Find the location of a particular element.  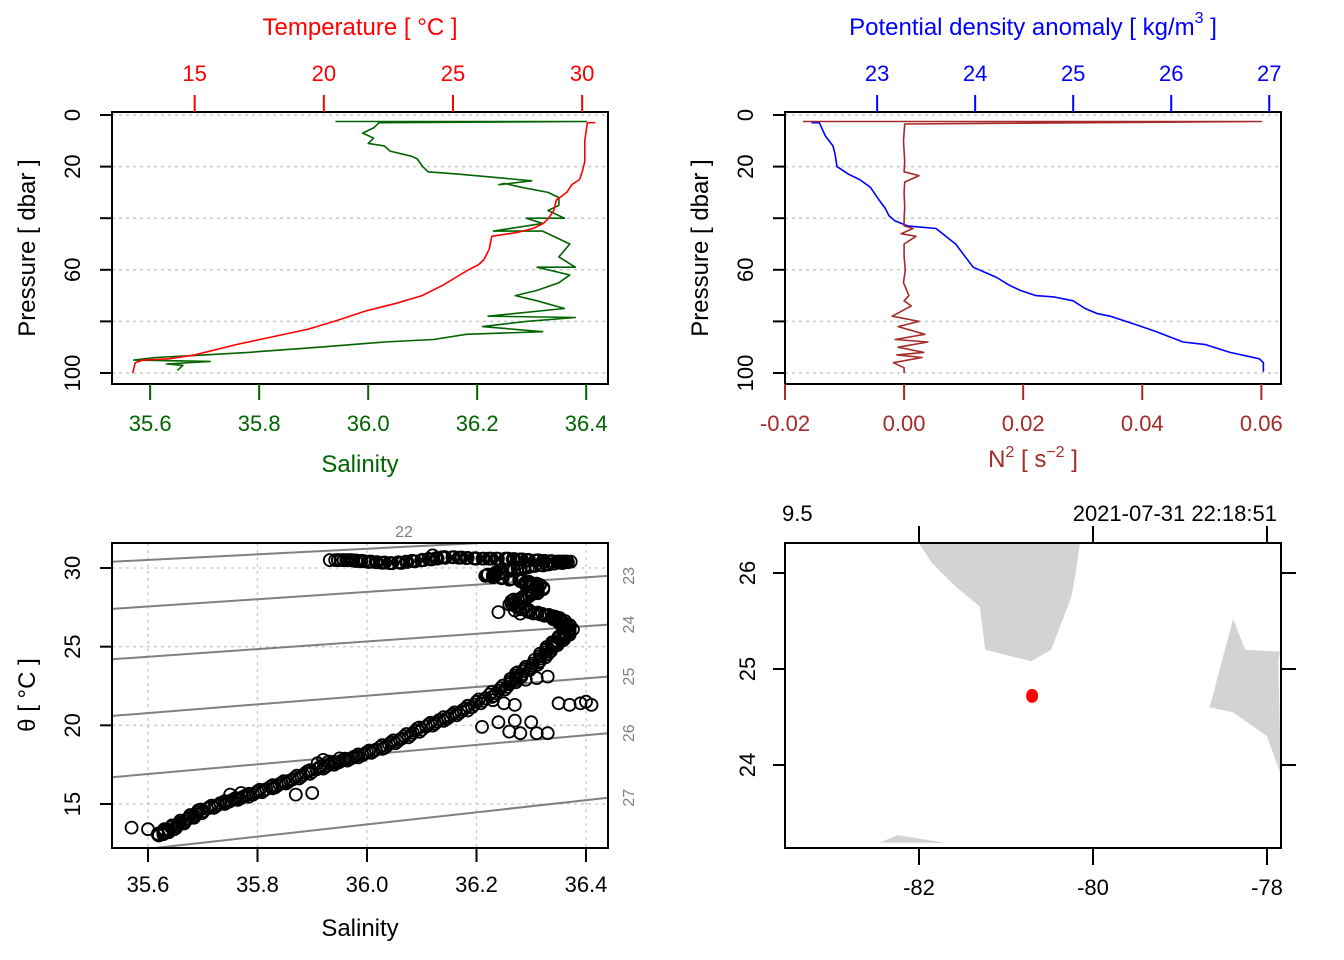

top-tick-label: 23 is located at coordinates (877, 73).